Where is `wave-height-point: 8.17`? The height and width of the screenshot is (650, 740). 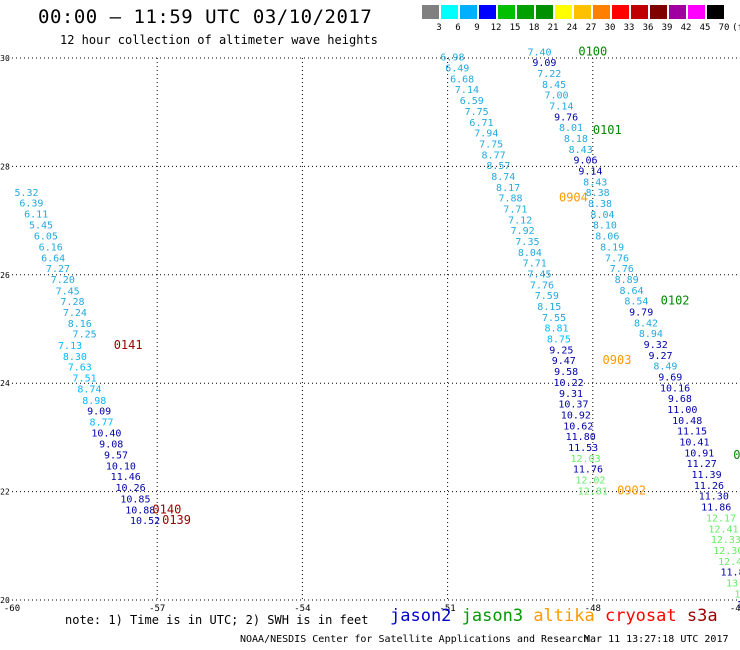 wave-height-point: 8.17 is located at coordinates (508, 188).